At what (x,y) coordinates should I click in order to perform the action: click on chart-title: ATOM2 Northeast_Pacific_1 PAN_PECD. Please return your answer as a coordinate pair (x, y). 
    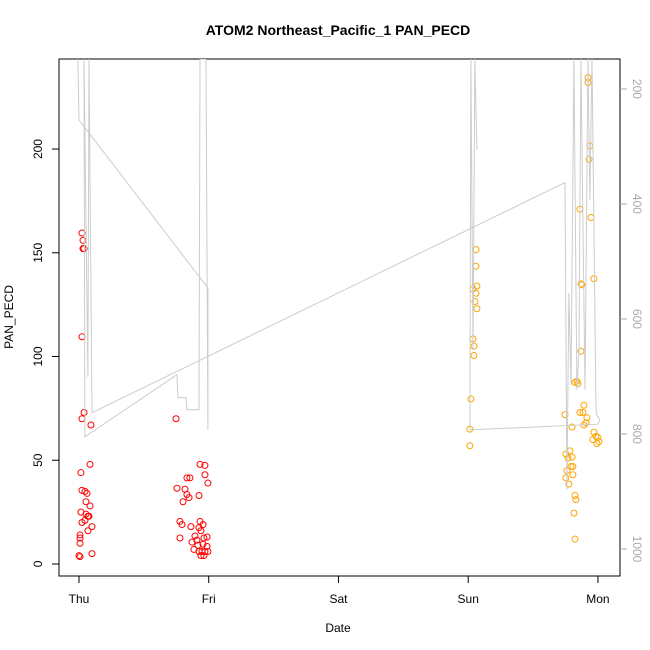
    Looking at the image, I should click on (338, 30).